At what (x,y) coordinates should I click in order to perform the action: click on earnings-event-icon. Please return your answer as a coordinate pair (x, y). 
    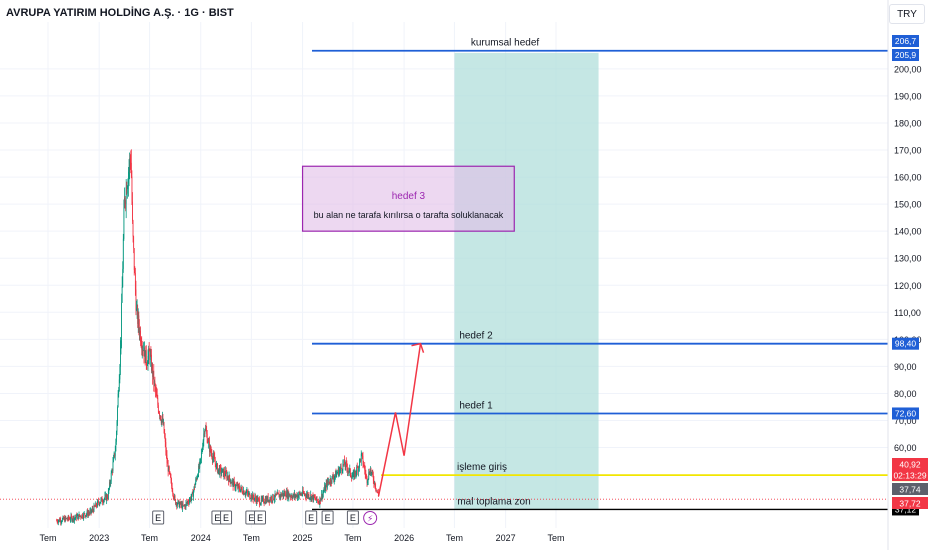
    Looking at the image, I should click on (158, 517).